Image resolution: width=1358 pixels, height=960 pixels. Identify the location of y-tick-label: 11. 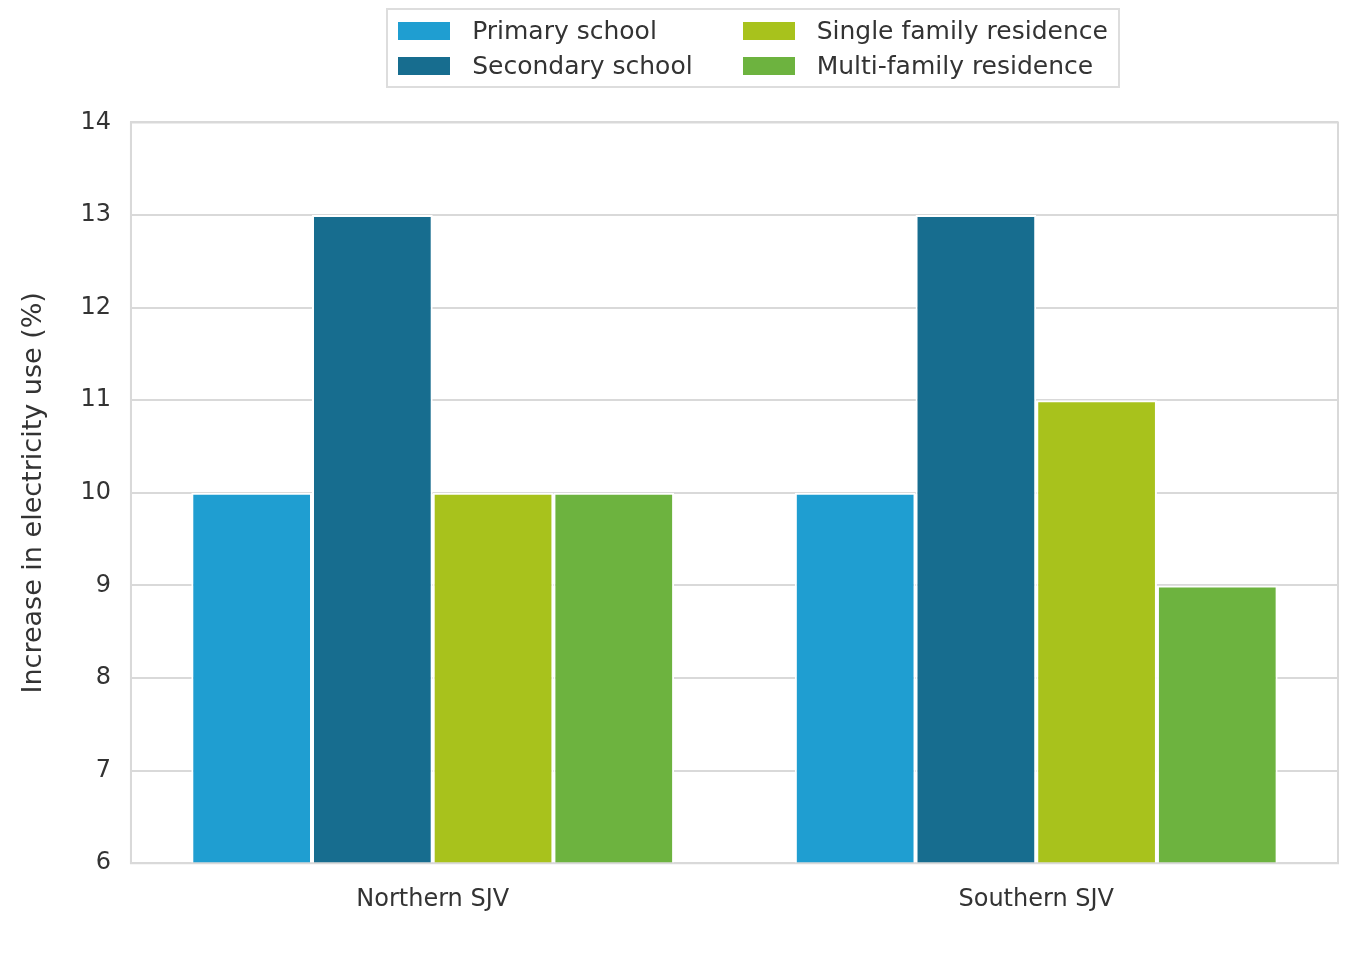
(95, 398).